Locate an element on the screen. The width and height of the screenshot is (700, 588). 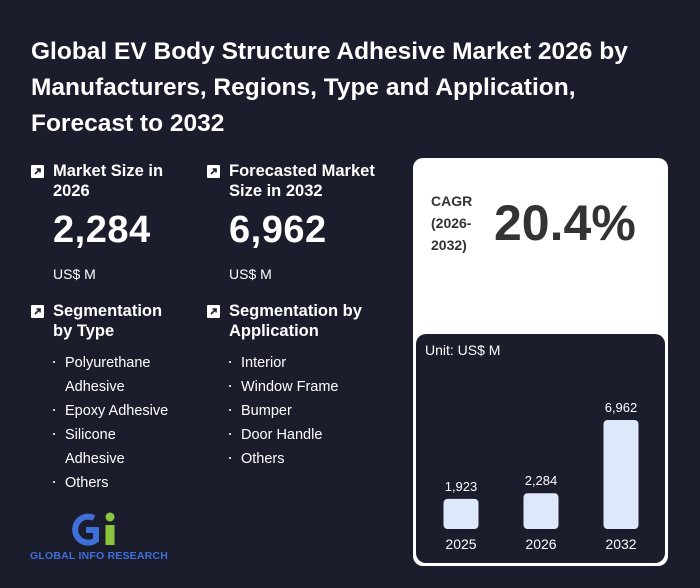
forecast-unit: US$ M is located at coordinates (250, 274).